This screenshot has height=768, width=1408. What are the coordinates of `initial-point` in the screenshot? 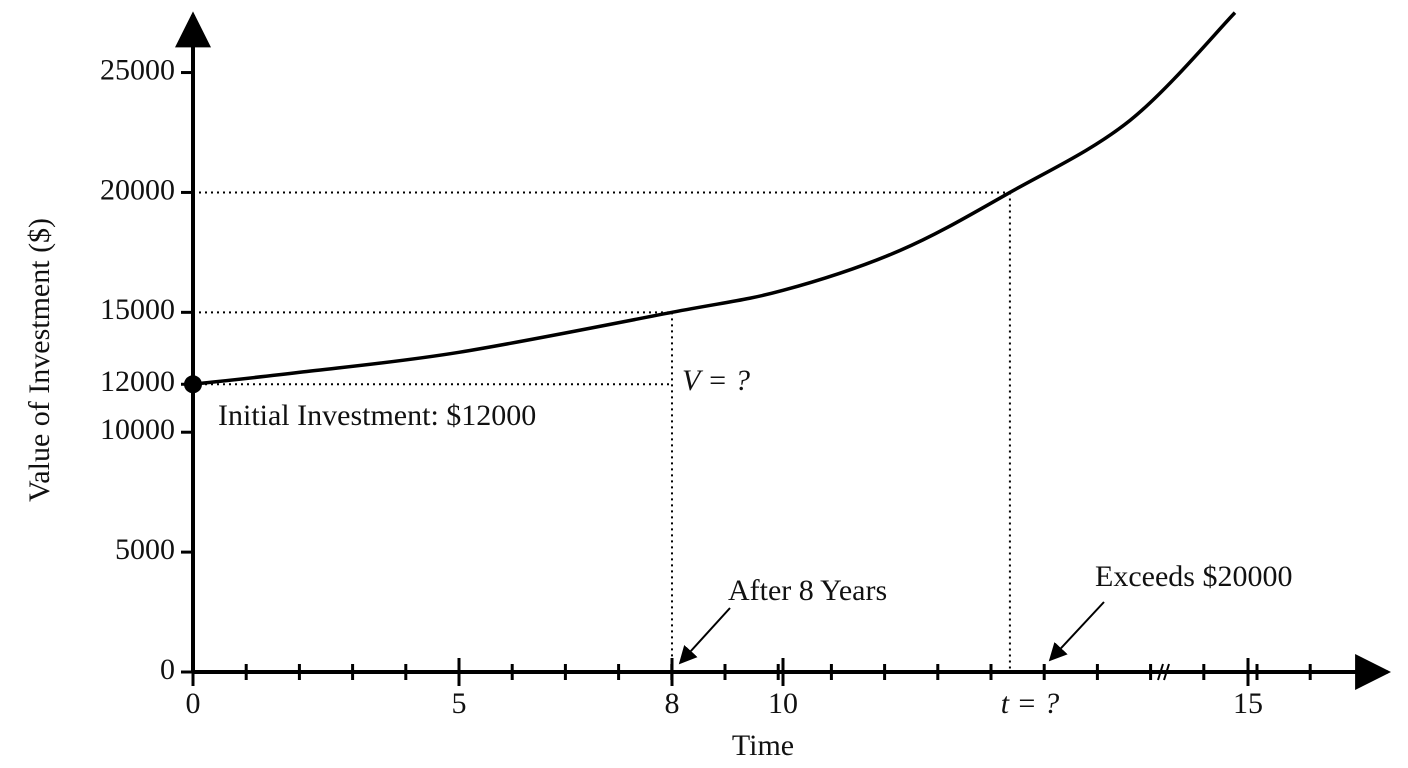 It's located at (193, 384).